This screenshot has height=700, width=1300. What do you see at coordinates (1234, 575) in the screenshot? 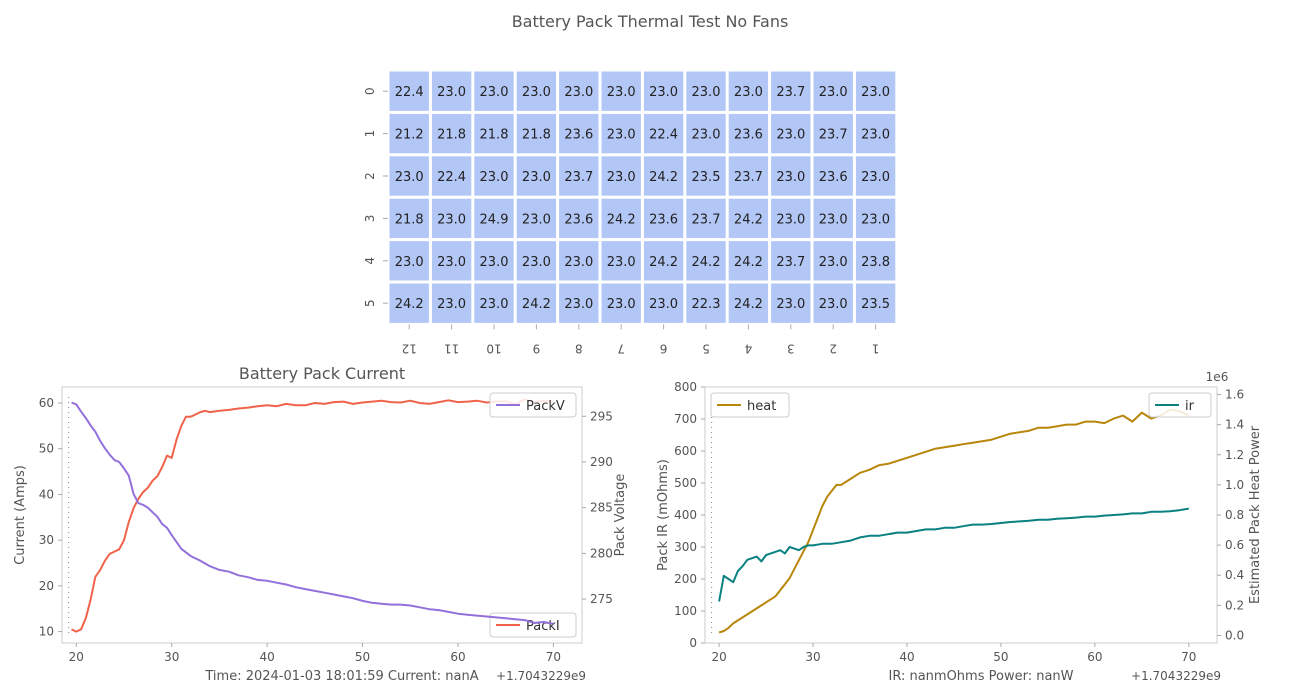
I see `y2-tick-label: 0.4` at bounding box center [1234, 575].